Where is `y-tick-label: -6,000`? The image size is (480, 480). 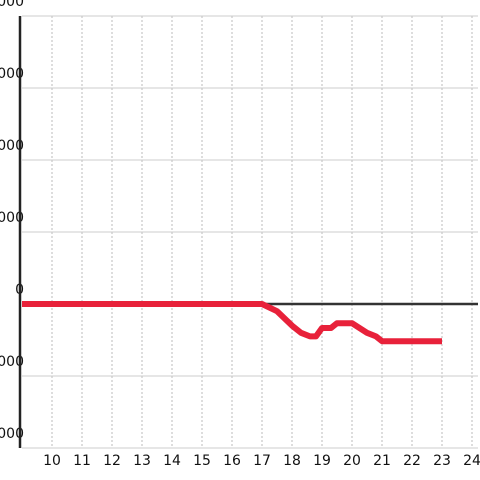
y-tick-label: -6,000 is located at coordinates (12, 434).